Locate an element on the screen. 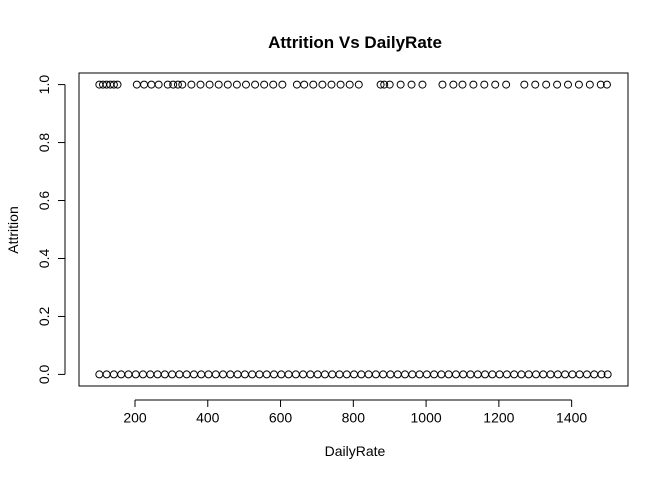  y-tick-label: 0.6 is located at coordinates (44, 201).